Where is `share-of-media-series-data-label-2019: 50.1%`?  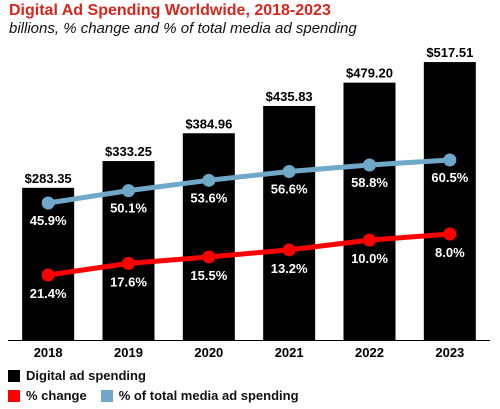 share-of-media-series-data-label-2019: 50.1% is located at coordinates (128, 208).